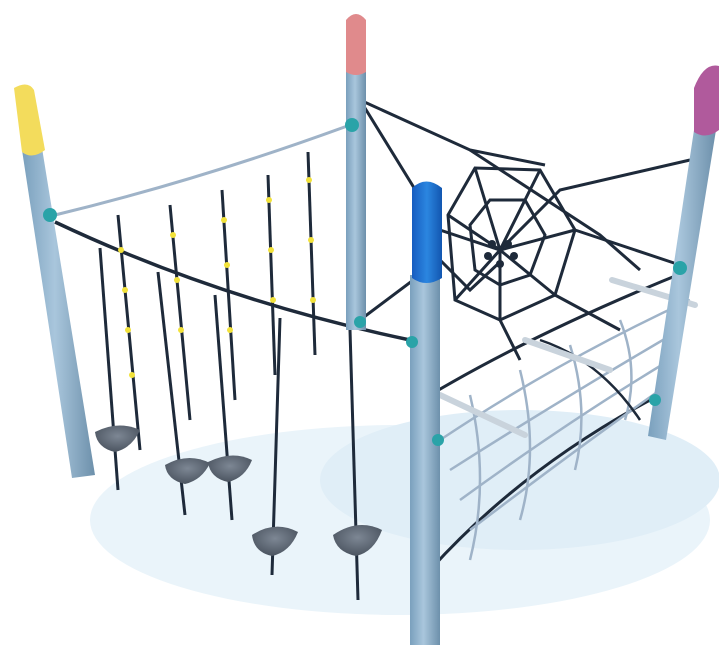 This screenshot has width=719, height=650. What do you see at coordinates (352, 125) in the screenshot?
I see `connector-back-center` at bounding box center [352, 125].